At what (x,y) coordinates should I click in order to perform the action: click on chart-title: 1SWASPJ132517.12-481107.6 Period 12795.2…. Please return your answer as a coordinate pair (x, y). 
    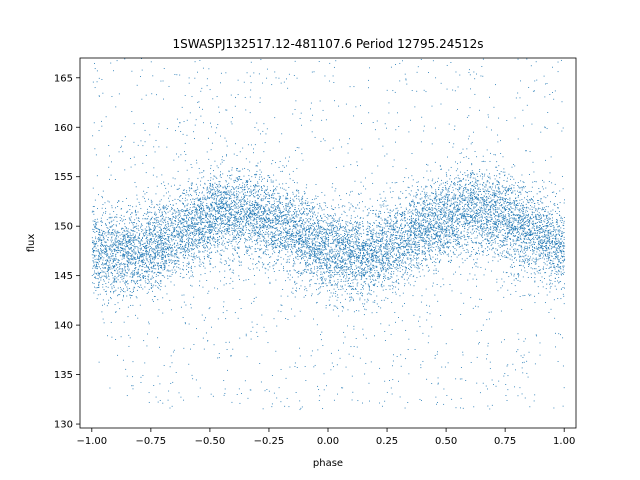
    Looking at the image, I should click on (327, 44).